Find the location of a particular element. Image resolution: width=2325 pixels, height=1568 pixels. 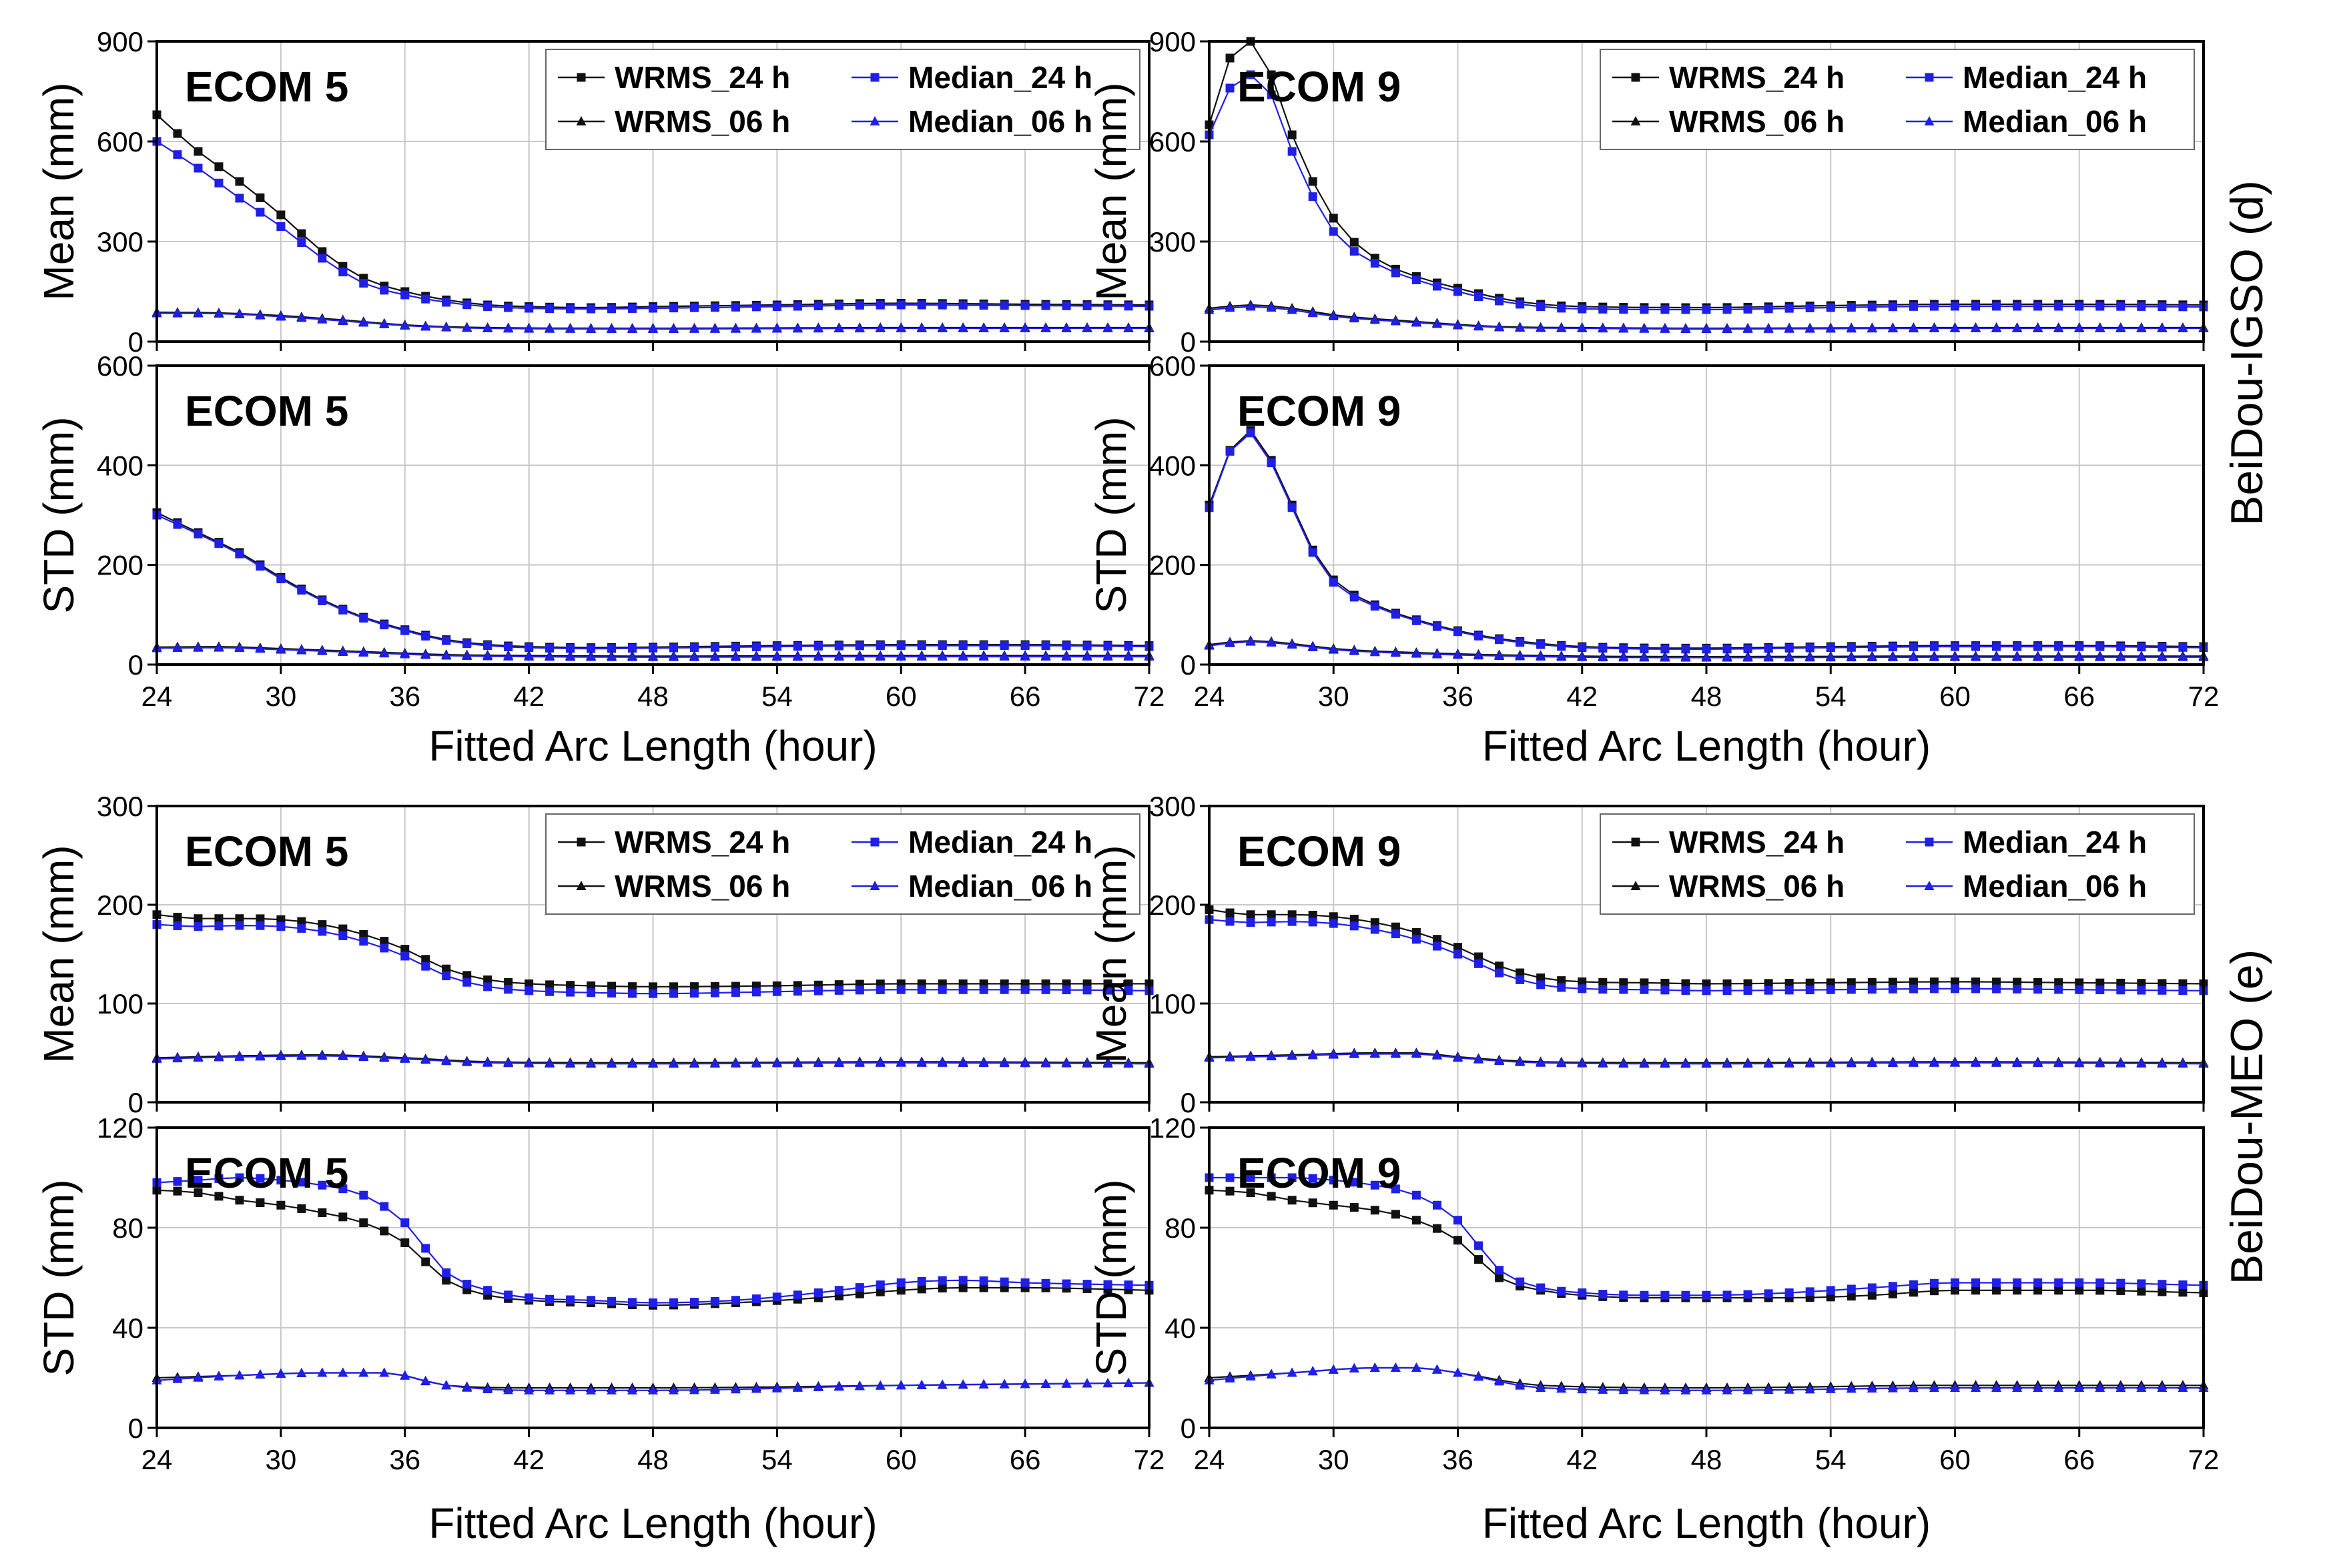

x-tick-label: 60 is located at coordinates (1955, 1460).